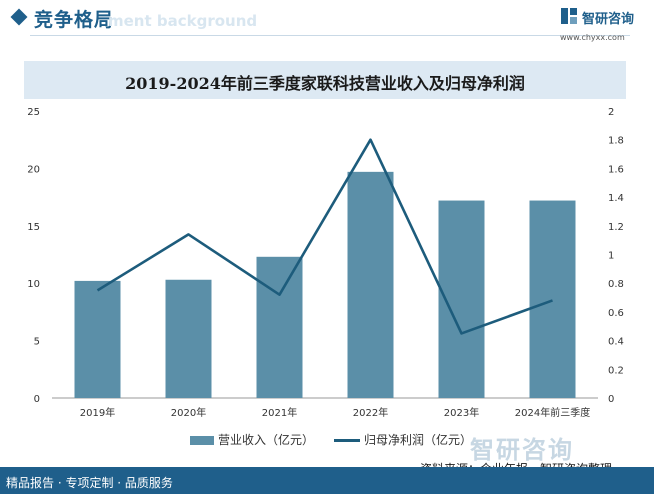 The image size is (654, 494). Describe the element at coordinates (266, 440) in the screenshot. I see `legend-label-revenue: 营业收入（亿元）` at that location.